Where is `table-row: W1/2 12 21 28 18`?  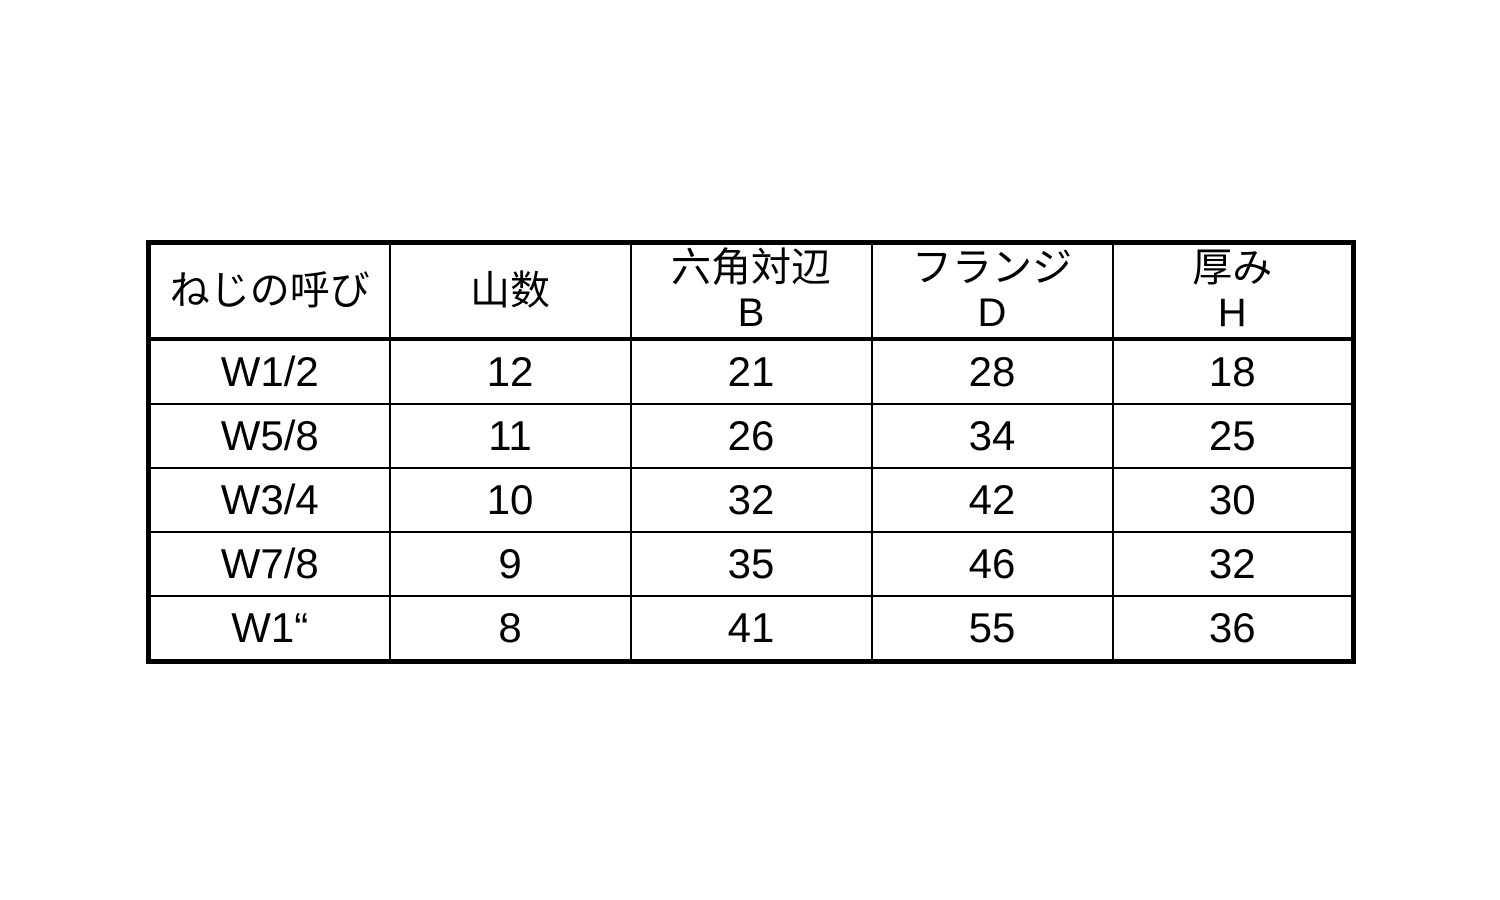 table-row: W1/2 12 21 28 18 is located at coordinates (751, 371).